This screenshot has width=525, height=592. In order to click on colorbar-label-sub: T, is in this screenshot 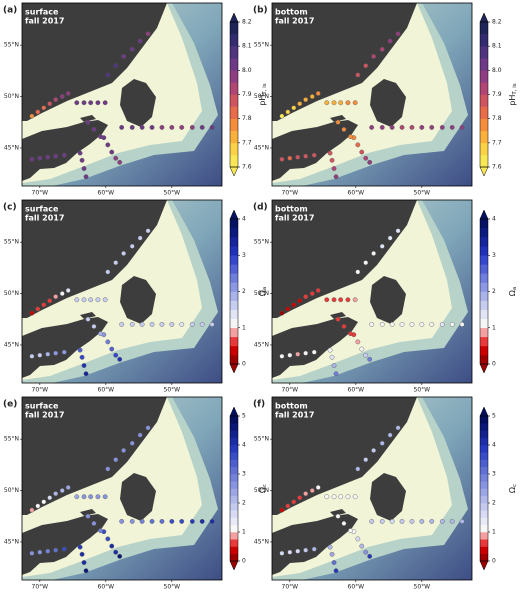, I will do `click(265, 89)`.